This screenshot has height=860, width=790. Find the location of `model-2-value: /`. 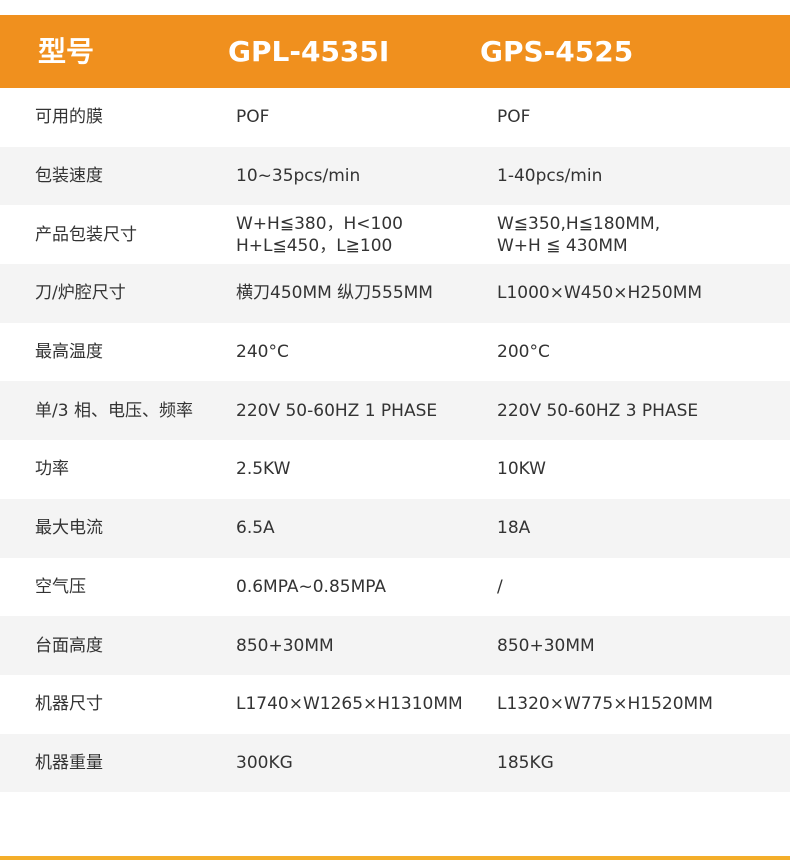

model-2-value: / is located at coordinates (500, 586).